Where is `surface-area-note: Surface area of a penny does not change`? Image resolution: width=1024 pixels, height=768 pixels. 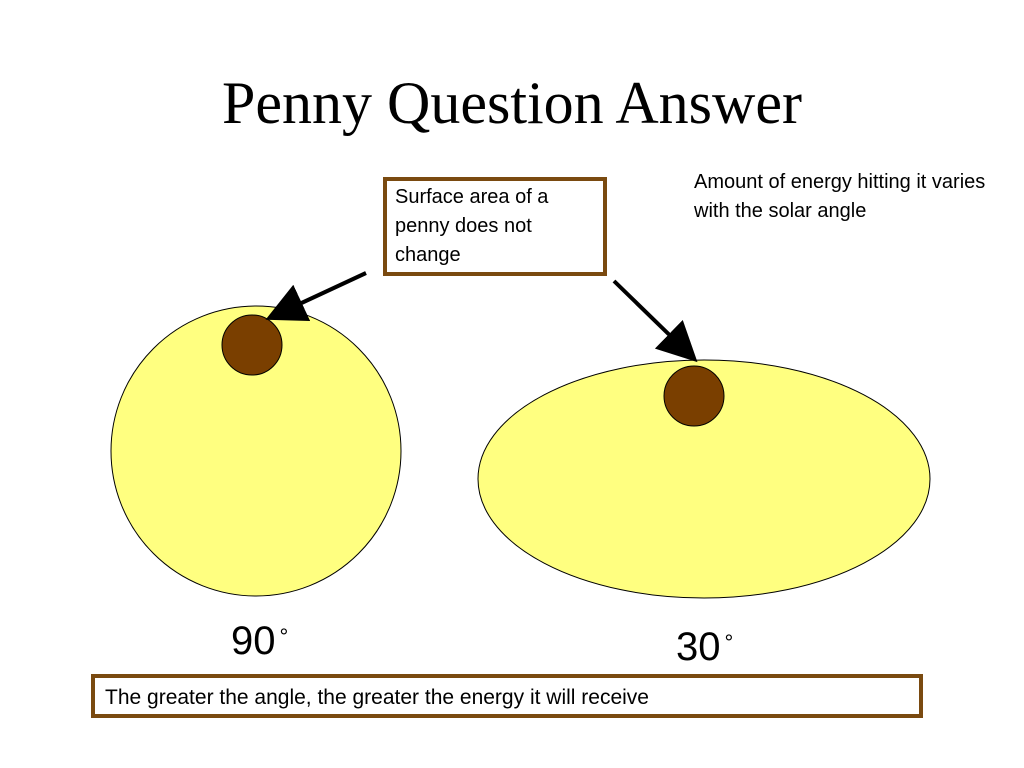 surface-area-note: Surface area of a penny does not change is located at coordinates (495, 226).